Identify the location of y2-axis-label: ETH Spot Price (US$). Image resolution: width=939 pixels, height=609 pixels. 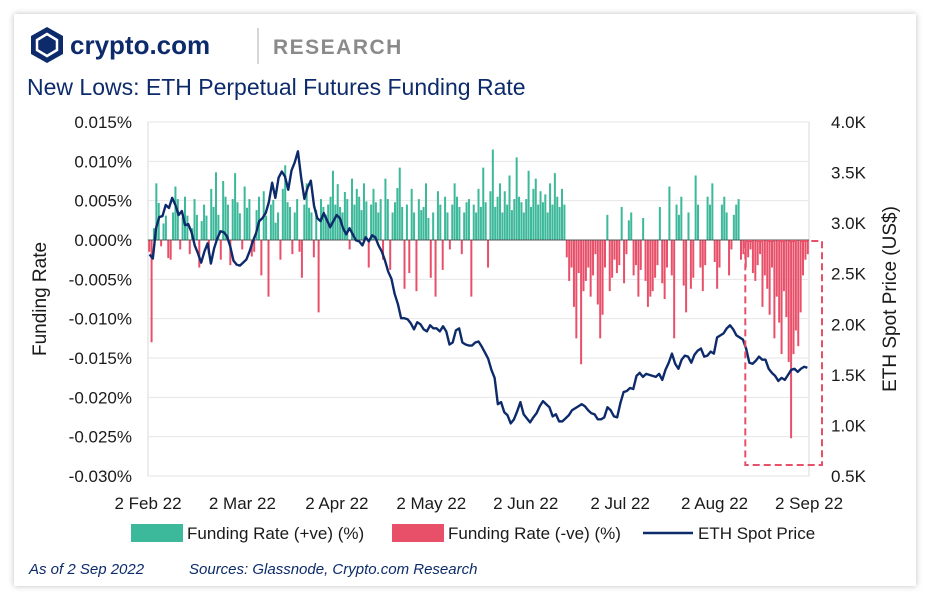
(890, 299).